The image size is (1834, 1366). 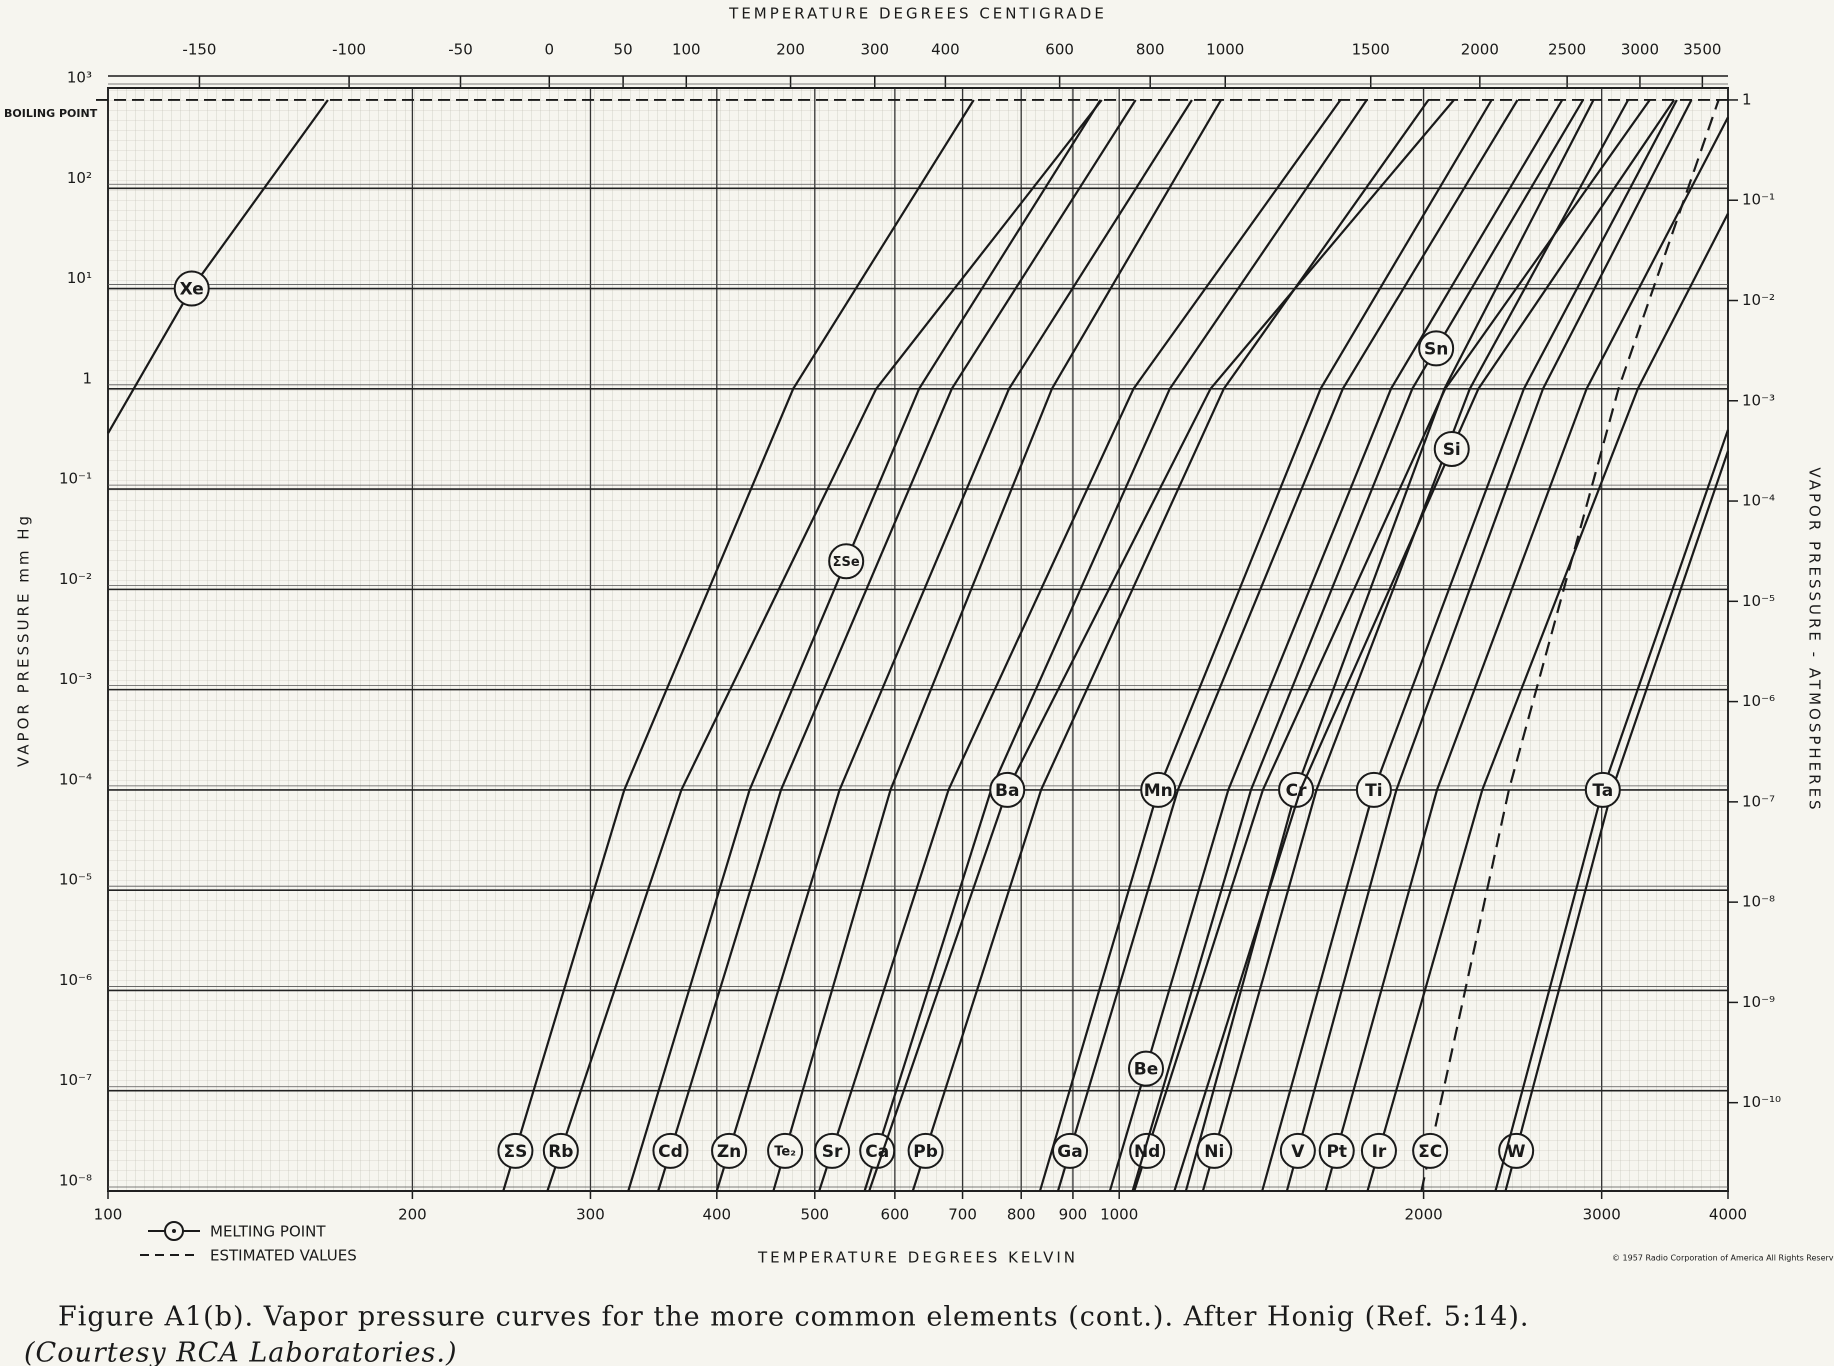 I want to click on series-label: Pt, so click(x=1336, y=1152).